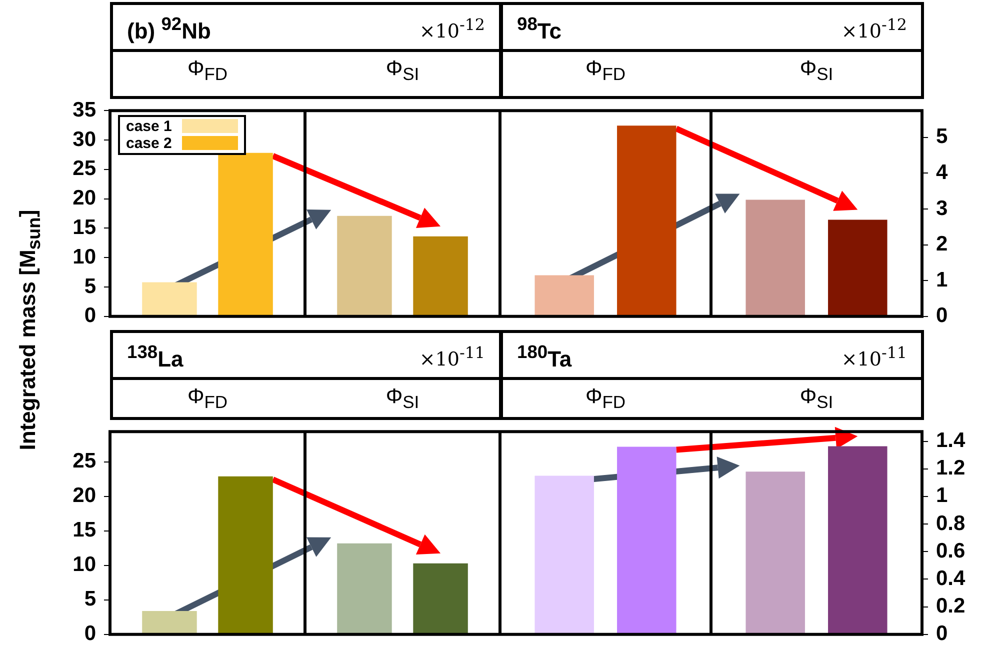  I want to click on y-tick-label: 30, so click(84, 139).